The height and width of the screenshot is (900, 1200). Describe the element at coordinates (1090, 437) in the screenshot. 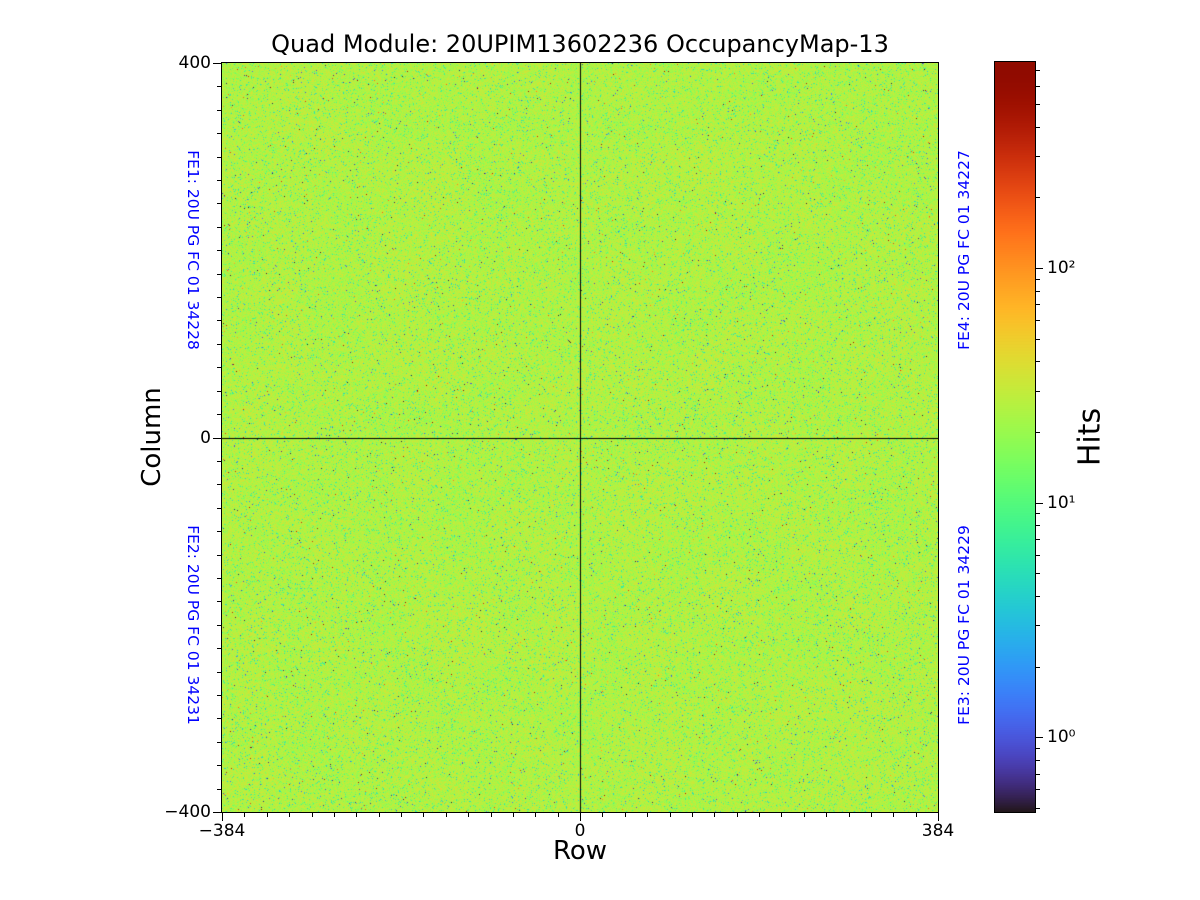

I see `colorbar-label: Hits` at that location.